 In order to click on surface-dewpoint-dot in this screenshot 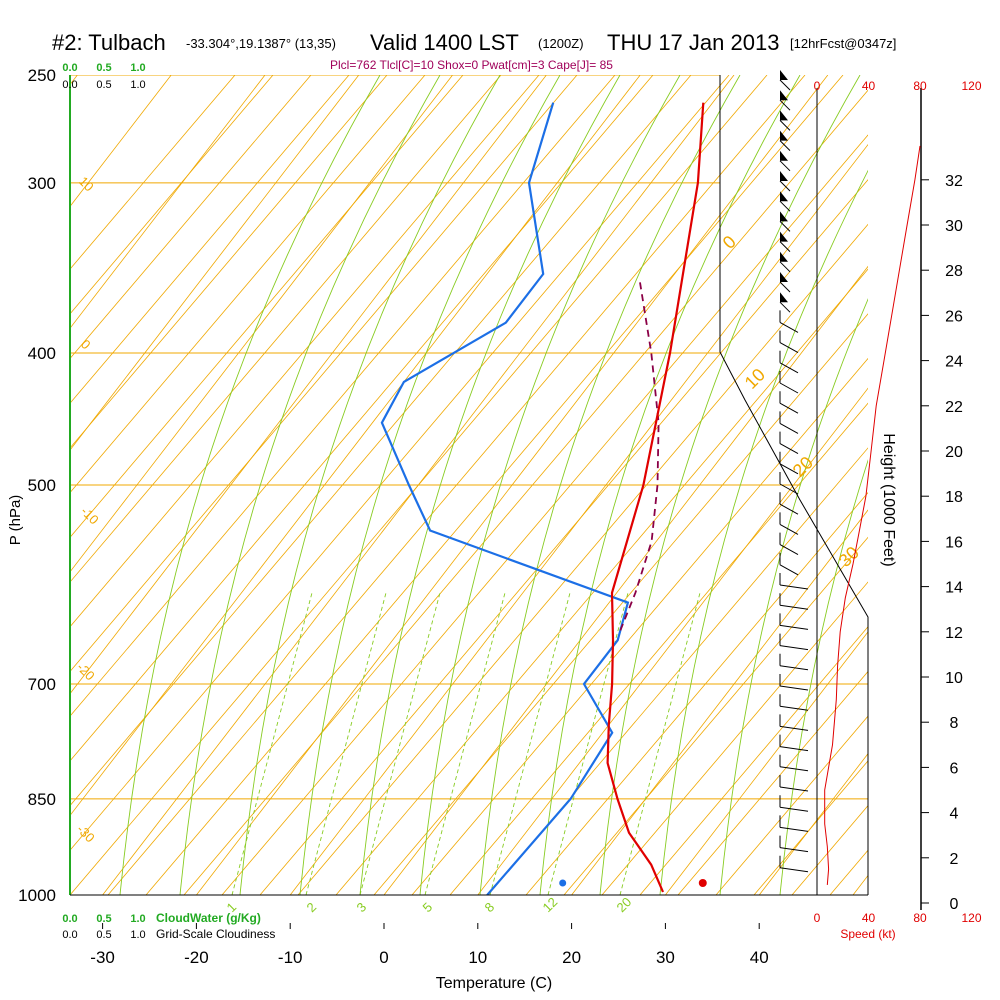, I will do `click(563, 883)`.